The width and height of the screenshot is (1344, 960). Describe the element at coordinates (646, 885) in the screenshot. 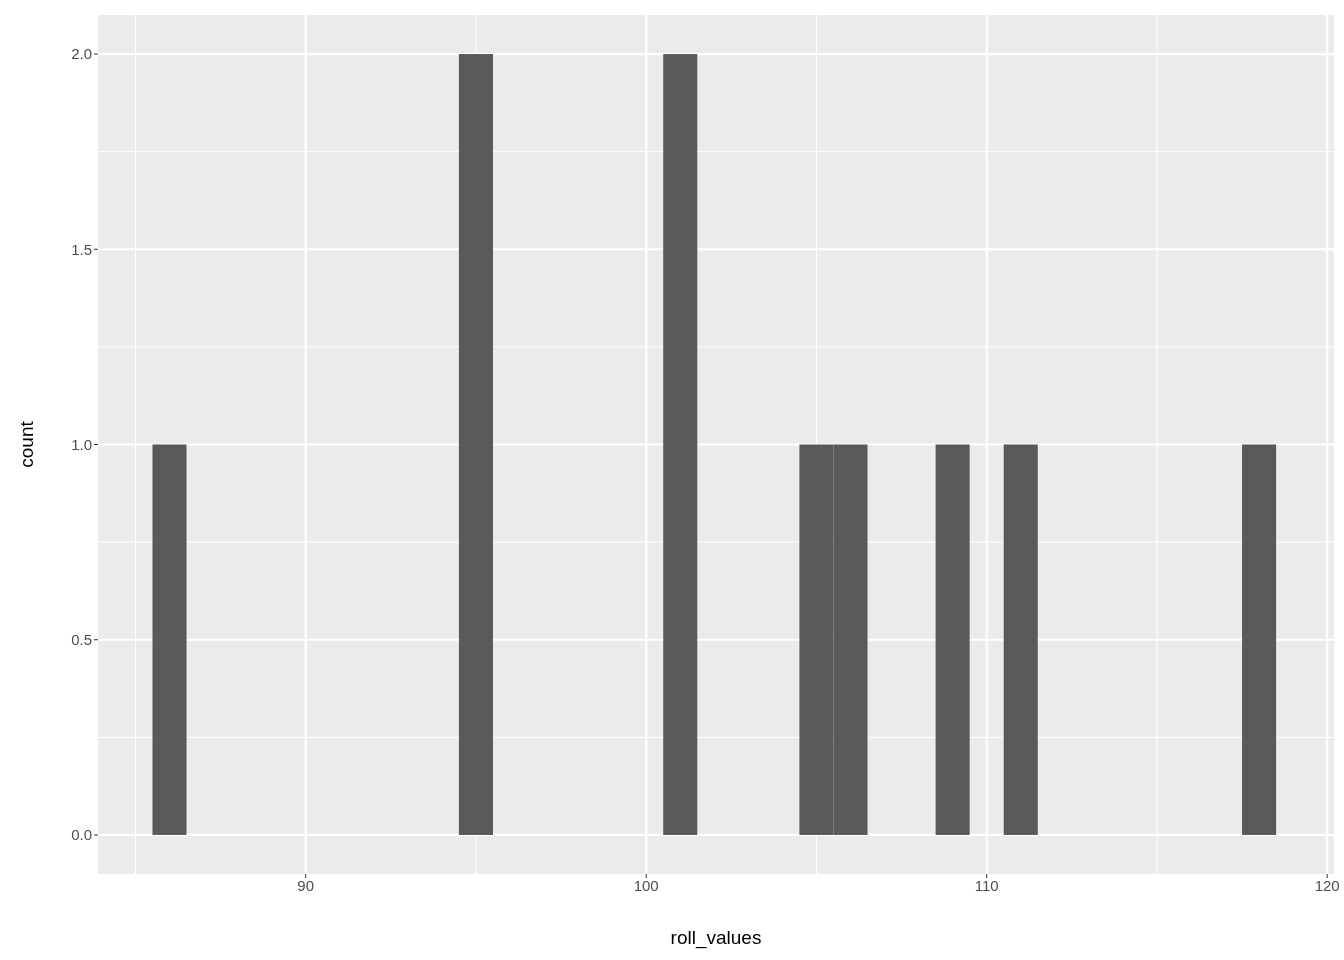

I see `x-tick-label: 100` at that location.